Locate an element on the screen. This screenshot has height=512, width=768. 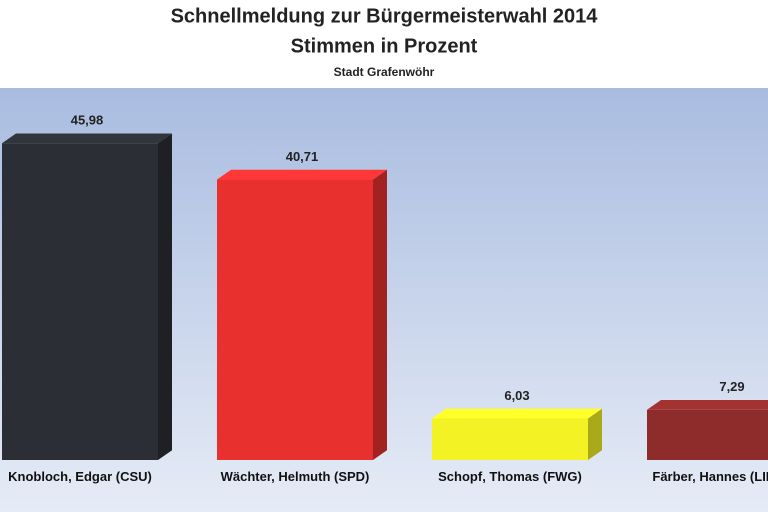
chart-caption: Stadt Grafenwöhr is located at coordinates (384, 72).